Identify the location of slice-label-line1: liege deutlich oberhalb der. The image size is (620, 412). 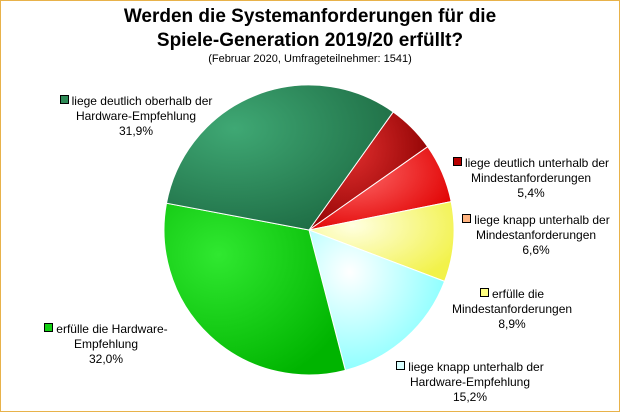
(142, 101).